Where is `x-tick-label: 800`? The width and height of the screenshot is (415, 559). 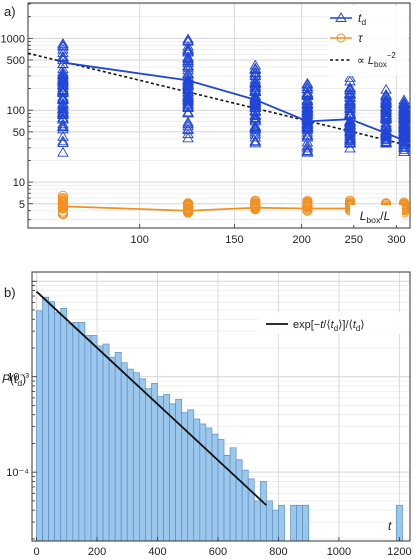
x-tick-label: 800 is located at coordinates (278, 552).